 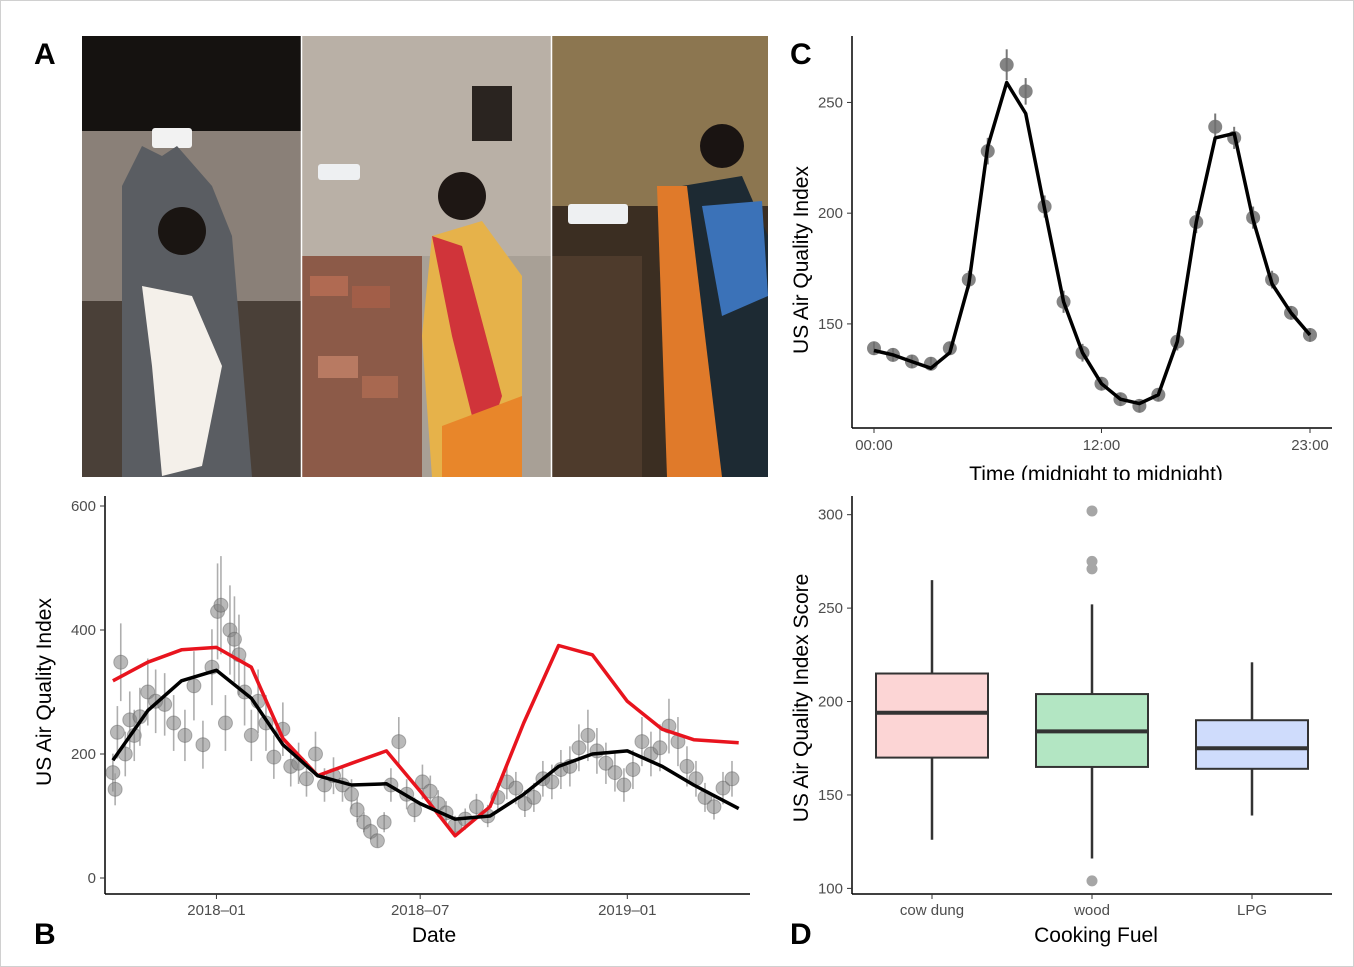 What do you see at coordinates (83, 754) in the screenshot?
I see `chart-b-ytick-label: 200` at bounding box center [83, 754].